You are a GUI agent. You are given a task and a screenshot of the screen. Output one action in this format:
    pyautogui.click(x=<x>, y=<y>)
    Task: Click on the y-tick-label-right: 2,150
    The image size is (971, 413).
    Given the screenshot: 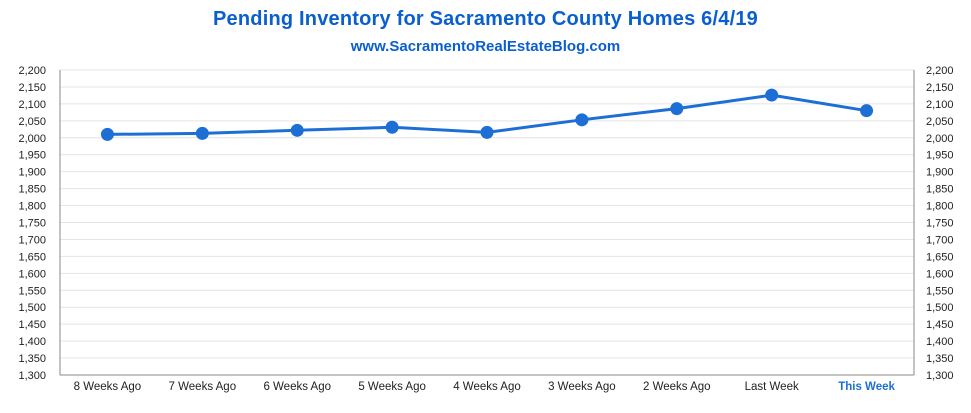 What is the action you would take?
    pyautogui.click(x=940, y=88)
    